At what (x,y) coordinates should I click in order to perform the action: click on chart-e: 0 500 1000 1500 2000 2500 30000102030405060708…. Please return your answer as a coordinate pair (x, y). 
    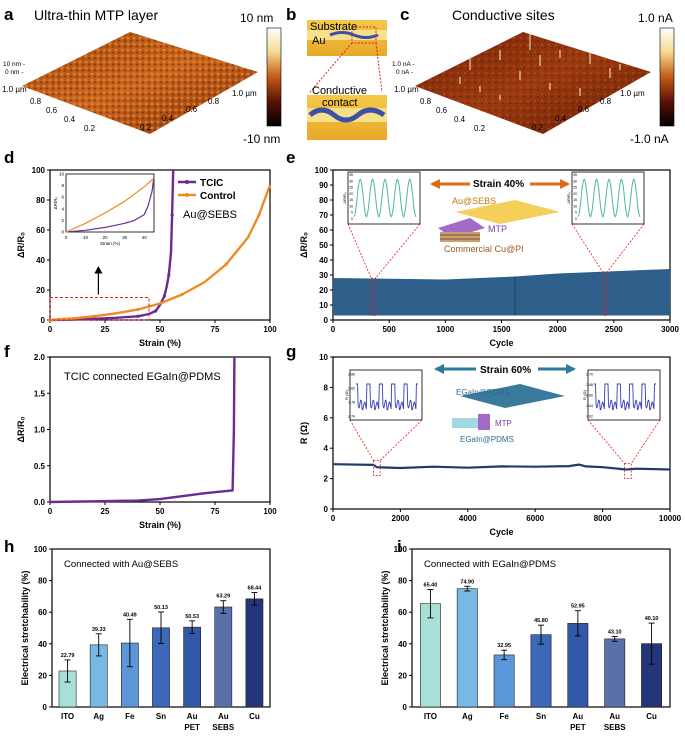
    Looking at the image, I should click on (489, 257).